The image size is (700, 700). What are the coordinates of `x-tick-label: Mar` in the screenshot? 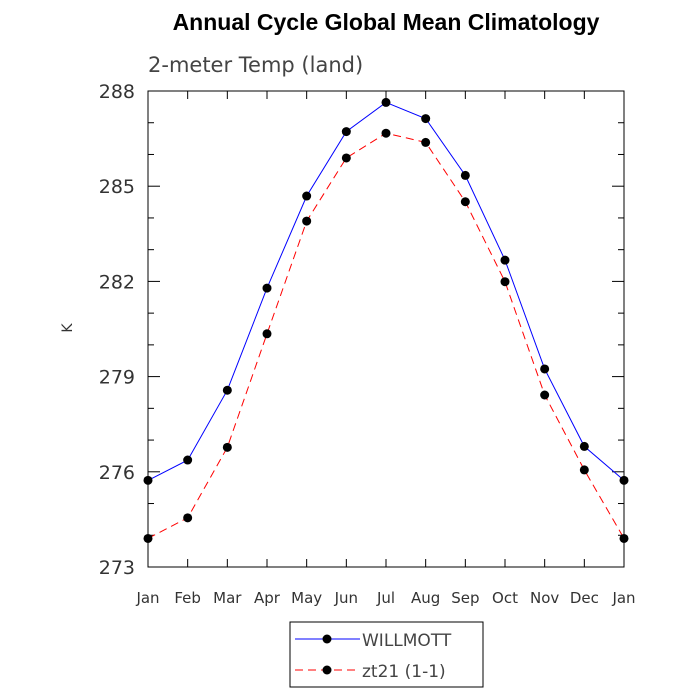 It's located at (227, 598).